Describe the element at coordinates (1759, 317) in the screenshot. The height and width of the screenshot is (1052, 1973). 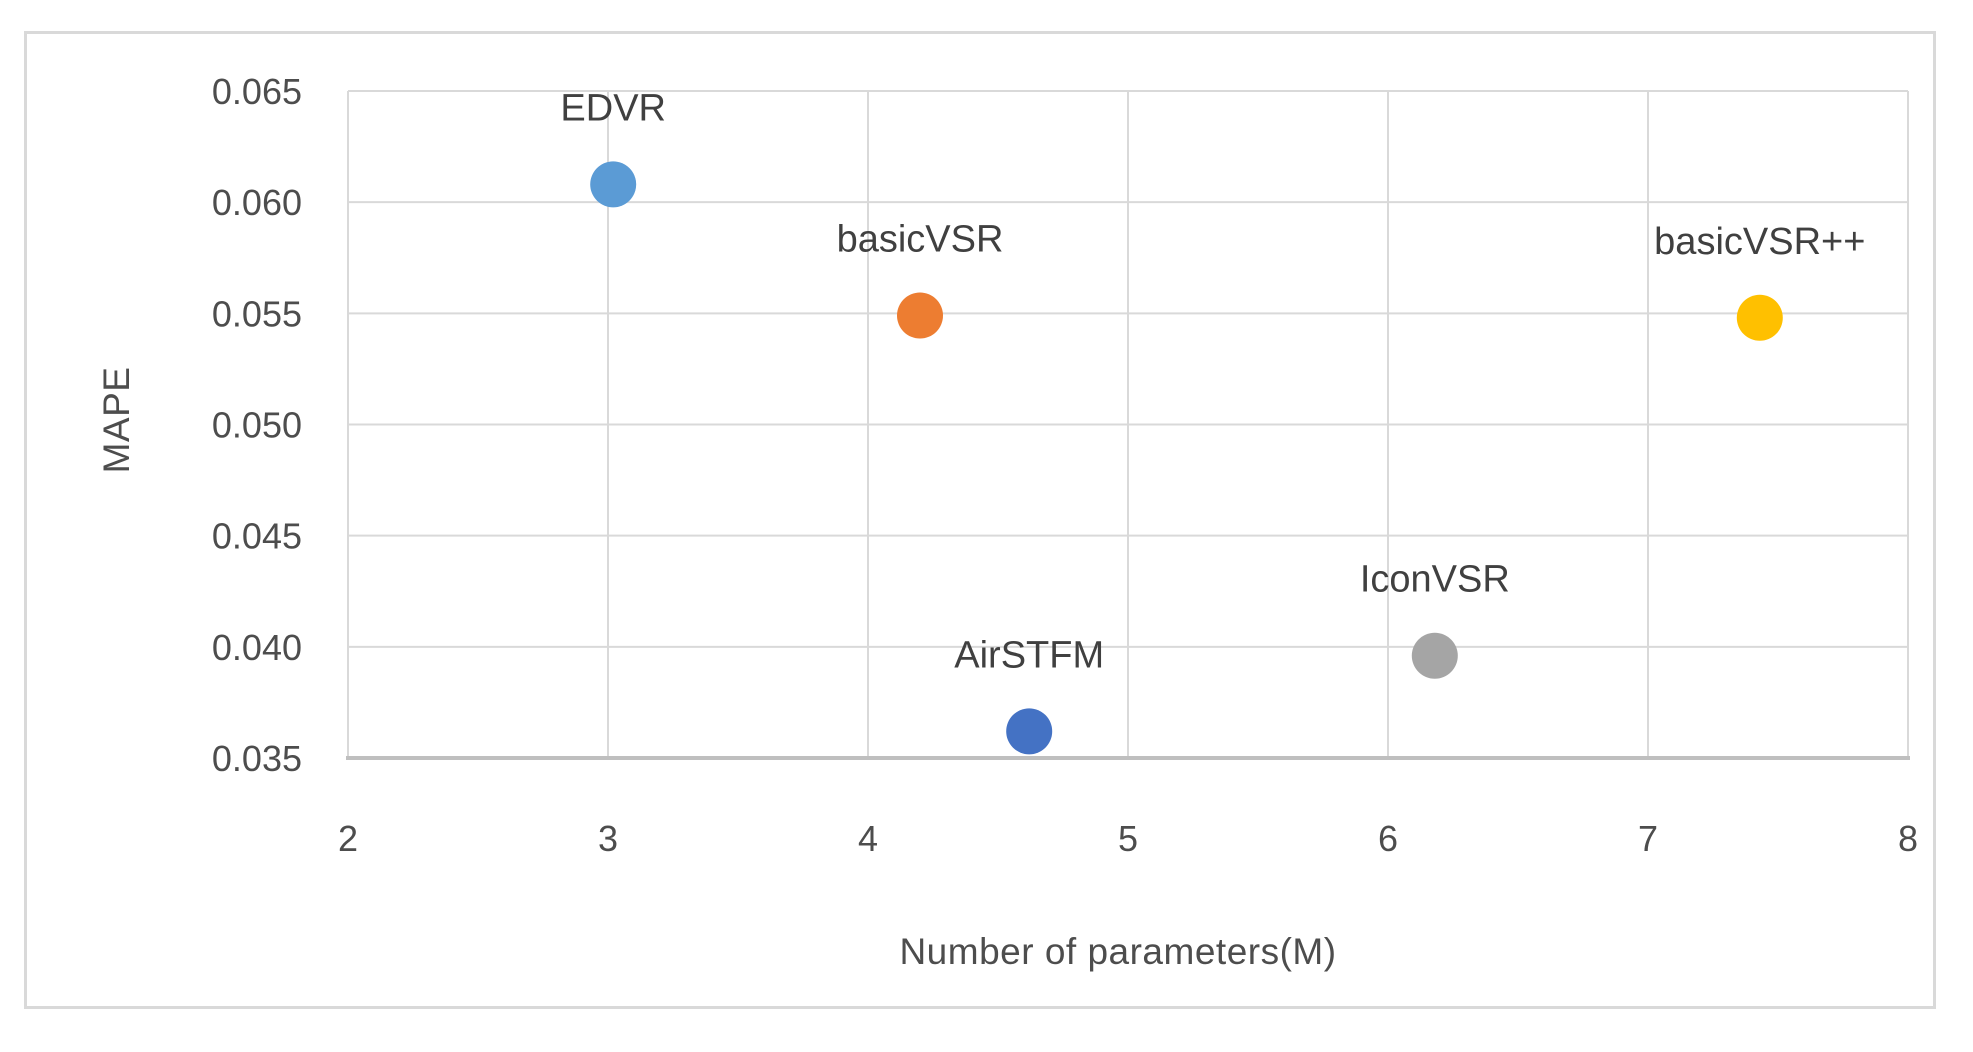
I see `data-point-basicvsr-` at that location.